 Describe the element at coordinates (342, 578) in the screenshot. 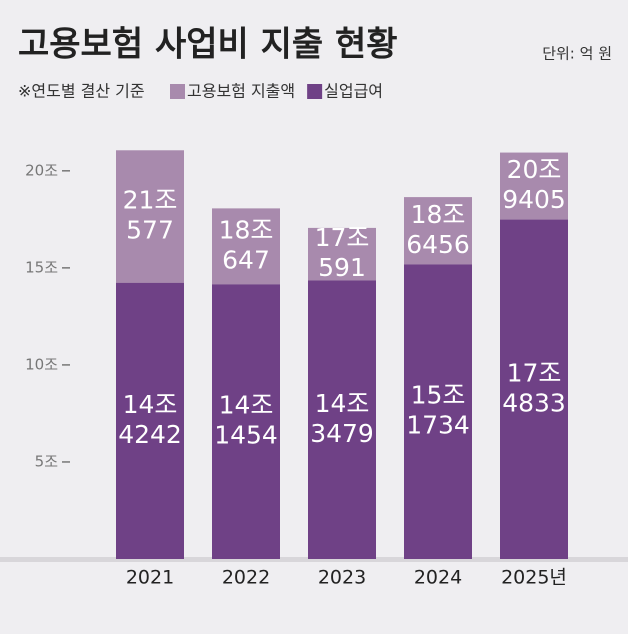

I see `x-tick-label: 2023` at that location.